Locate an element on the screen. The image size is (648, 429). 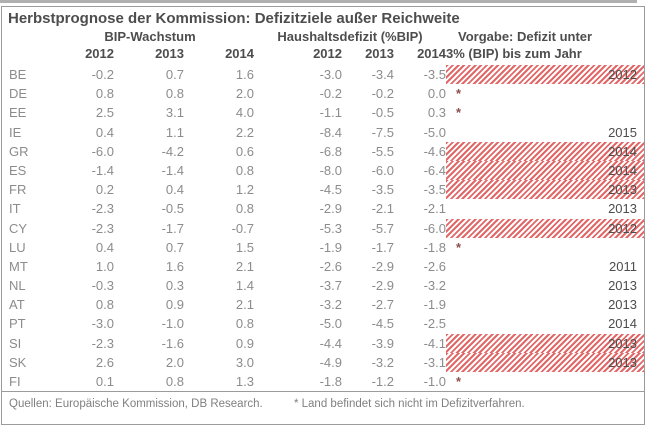
gdp-value: 2.5 is located at coordinates (104, 113).